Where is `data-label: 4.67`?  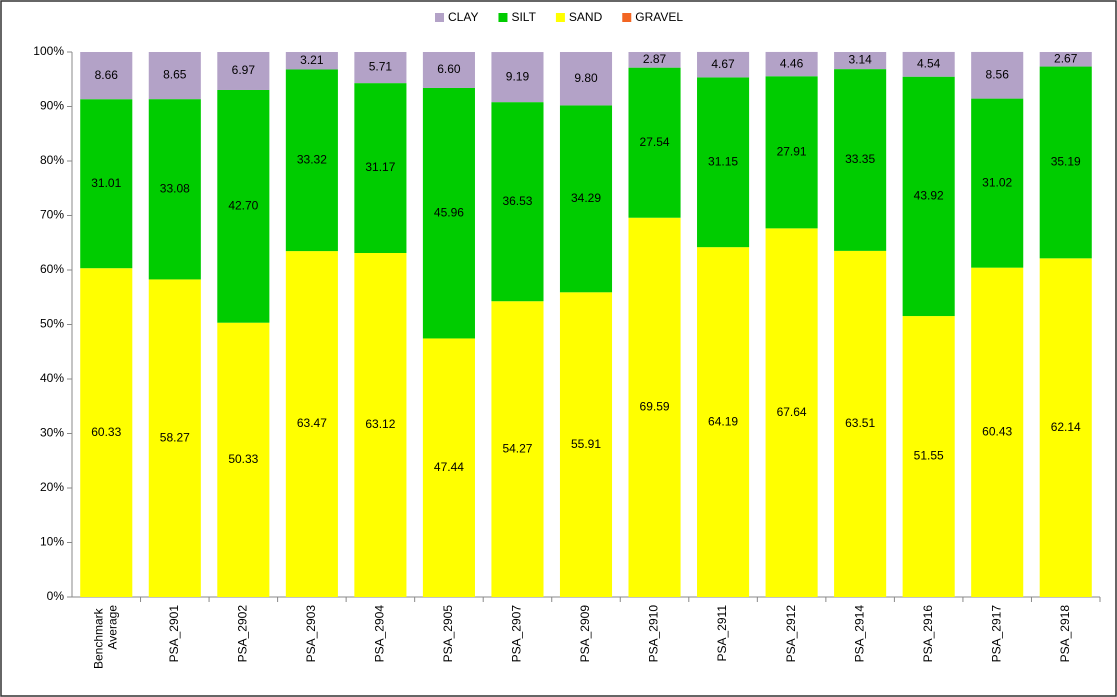
data-label: 4.67 is located at coordinates (723, 64).